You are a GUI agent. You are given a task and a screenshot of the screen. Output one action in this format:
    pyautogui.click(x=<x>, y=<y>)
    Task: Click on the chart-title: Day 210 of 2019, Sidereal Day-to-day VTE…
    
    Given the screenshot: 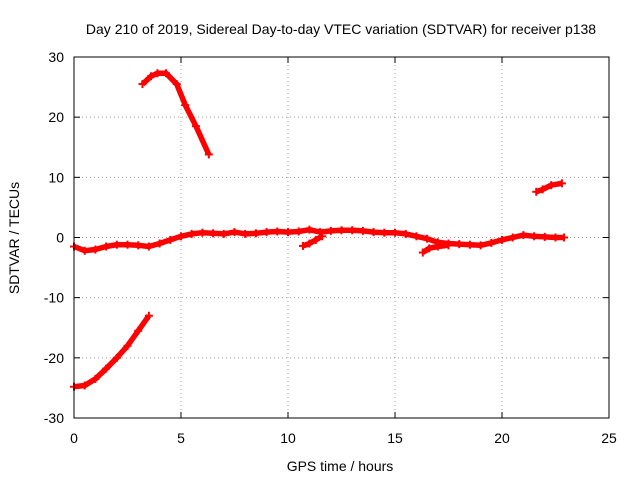 What is the action you would take?
    pyautogui.click(x=341, y=29)
    